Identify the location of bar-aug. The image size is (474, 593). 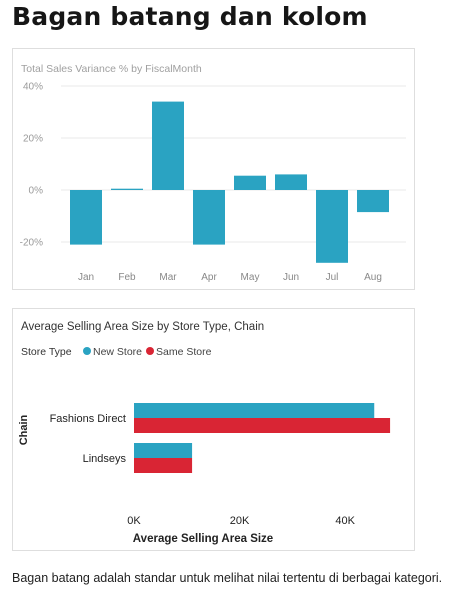
(373, 201).